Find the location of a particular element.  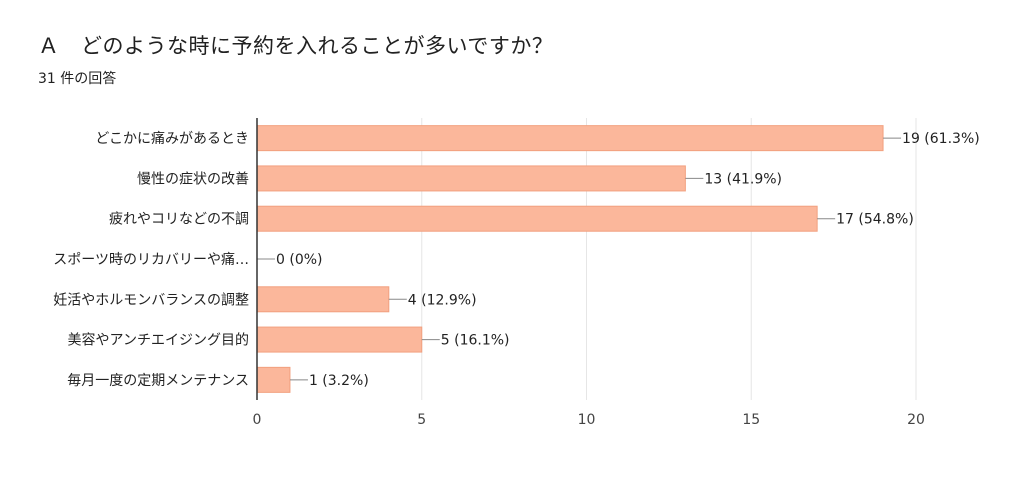

category-label: 妊活やホルモンバランスの調整 is located at coordinates (151, 300).